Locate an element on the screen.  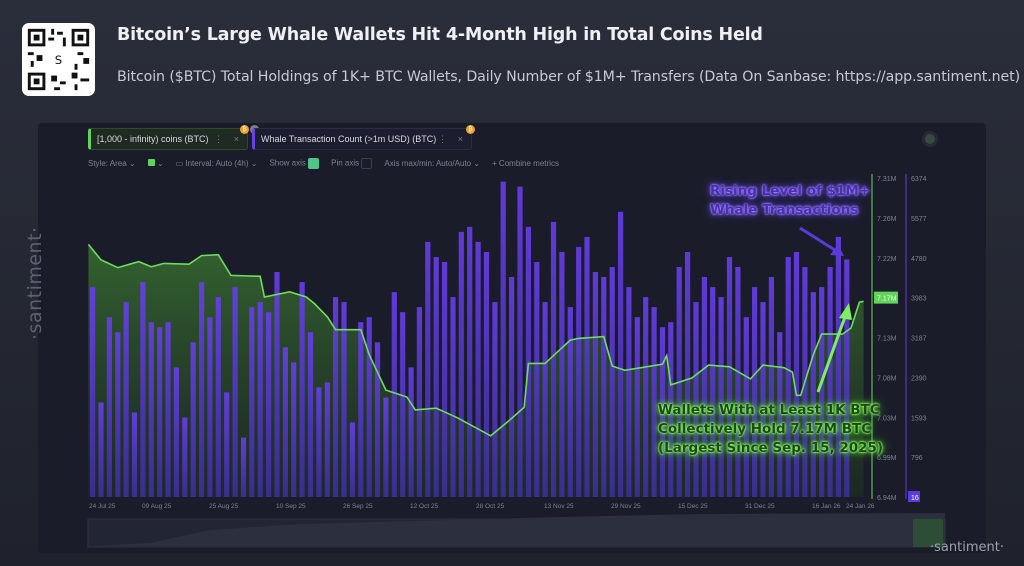
navigator-selection-handle is located at coordinates (928, 533).